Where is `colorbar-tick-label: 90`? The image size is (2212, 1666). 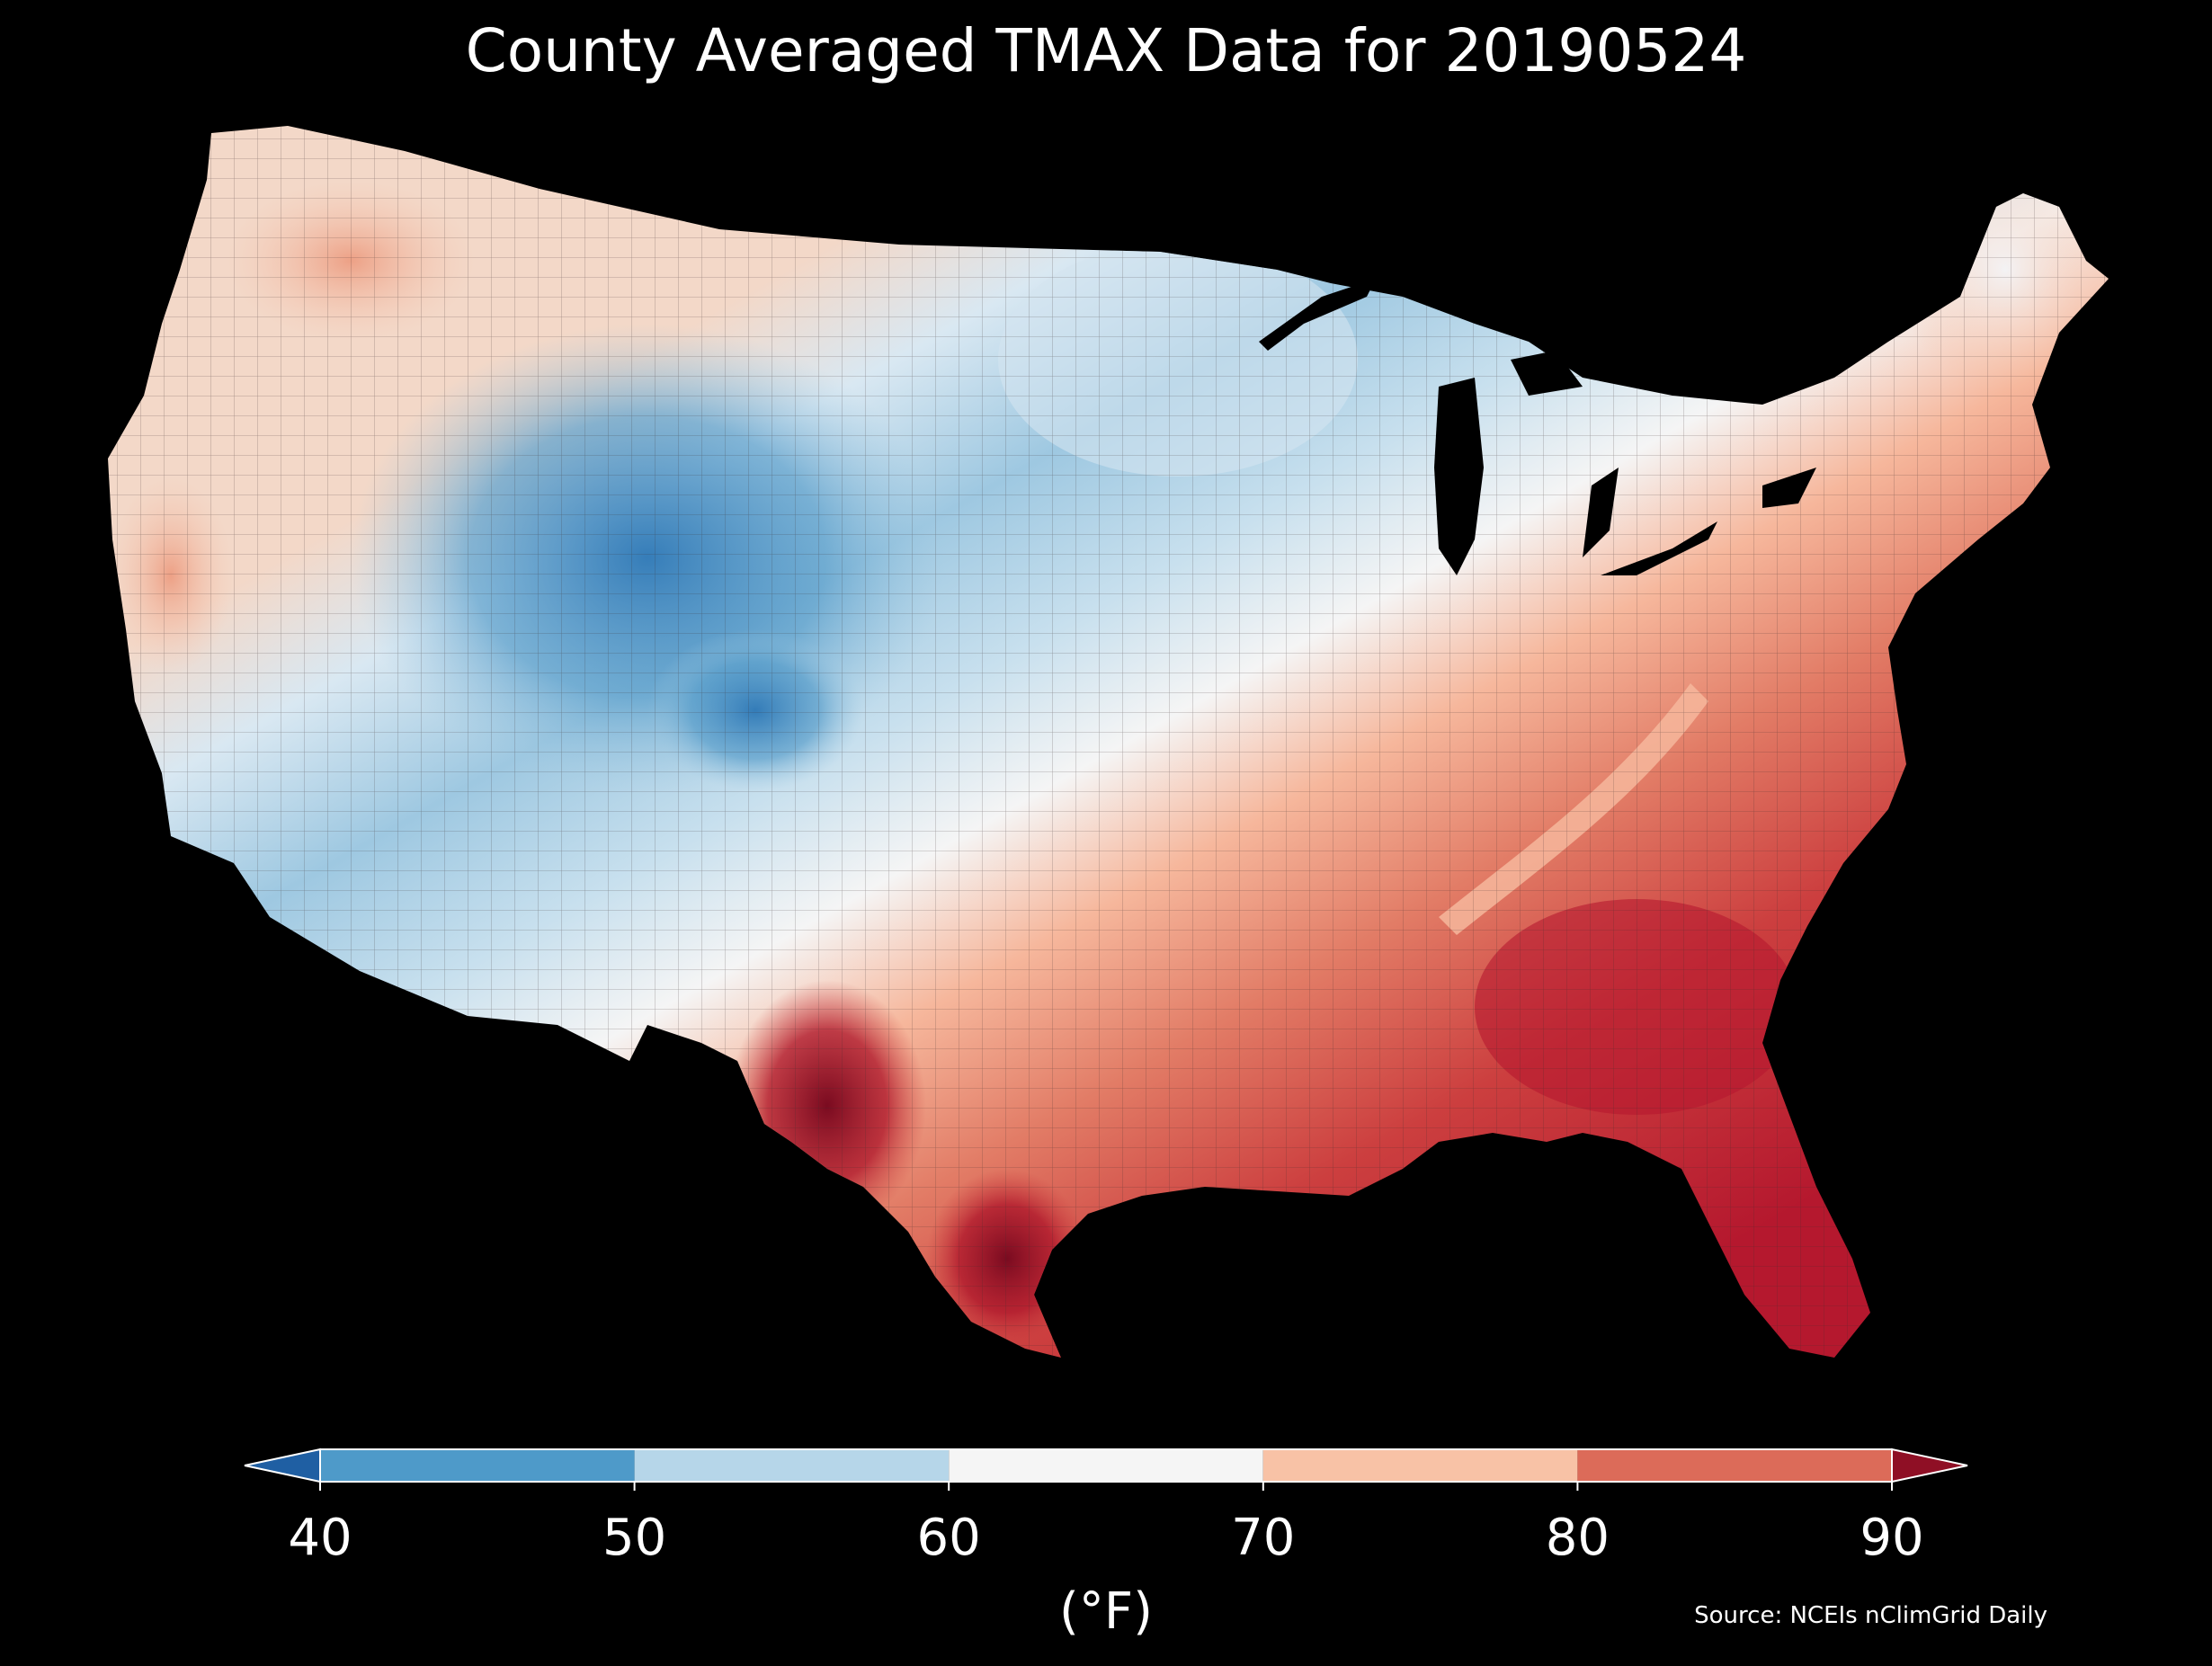
colorbar-tick-label: 90 is located at coordinates (1892, 1538).